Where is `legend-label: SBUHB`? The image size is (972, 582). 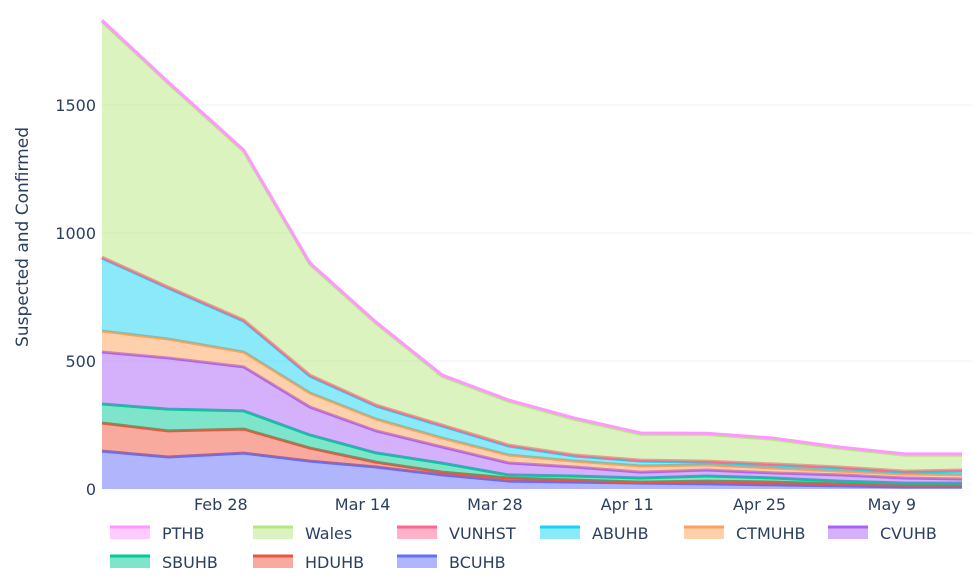
legend-label: SBUHB is located at coordinates (190, 562).